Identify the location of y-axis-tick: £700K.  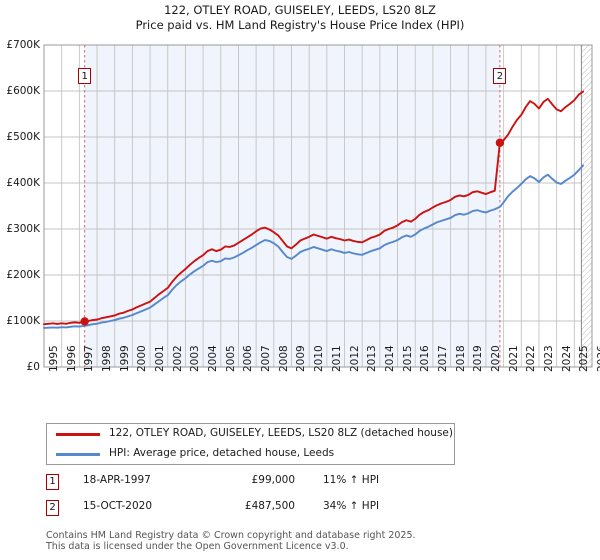
(23, 45).